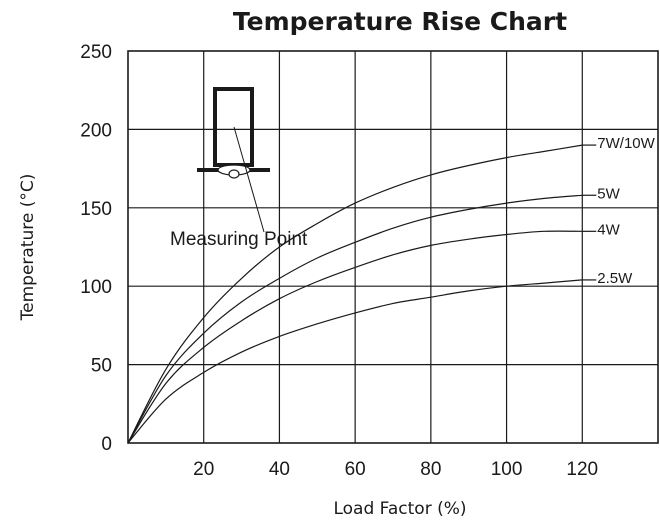 The width and height of the screenshot is (660, 522). Describe the element at coordinates (28, 248) in the screenshot. I see `y-axis-label: Temperature (°C)` at that location.